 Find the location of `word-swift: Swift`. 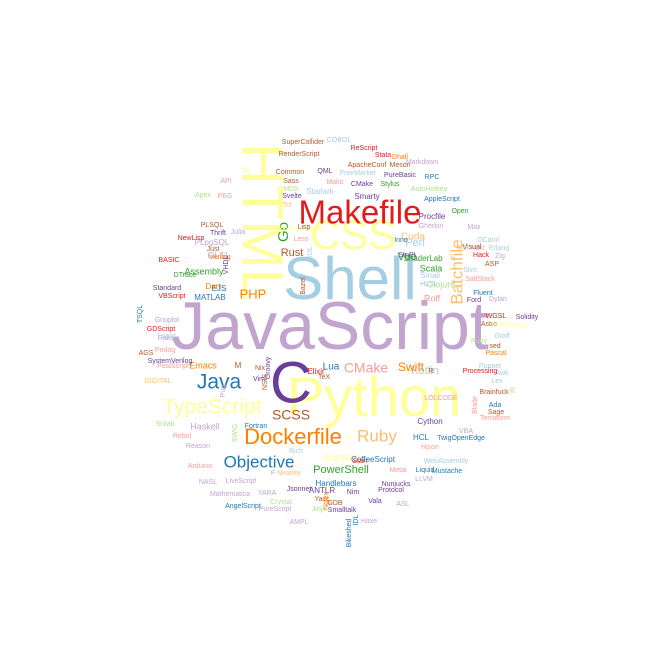

word-swift: Swift is located at coordinates (411, 367).